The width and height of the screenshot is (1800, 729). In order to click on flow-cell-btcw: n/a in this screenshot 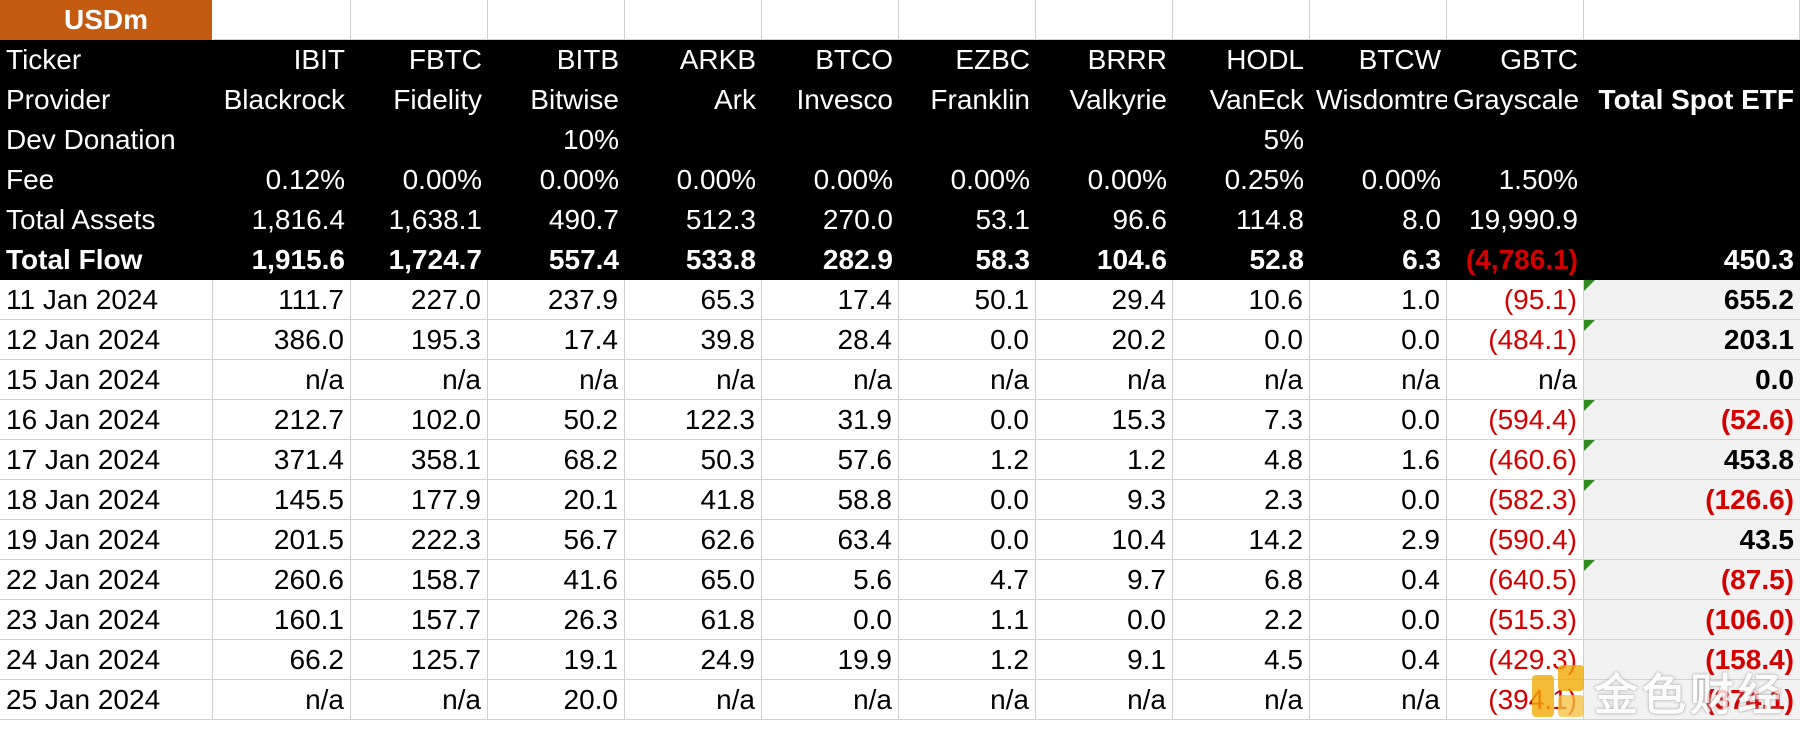, I will do `click(1378, 380)`.